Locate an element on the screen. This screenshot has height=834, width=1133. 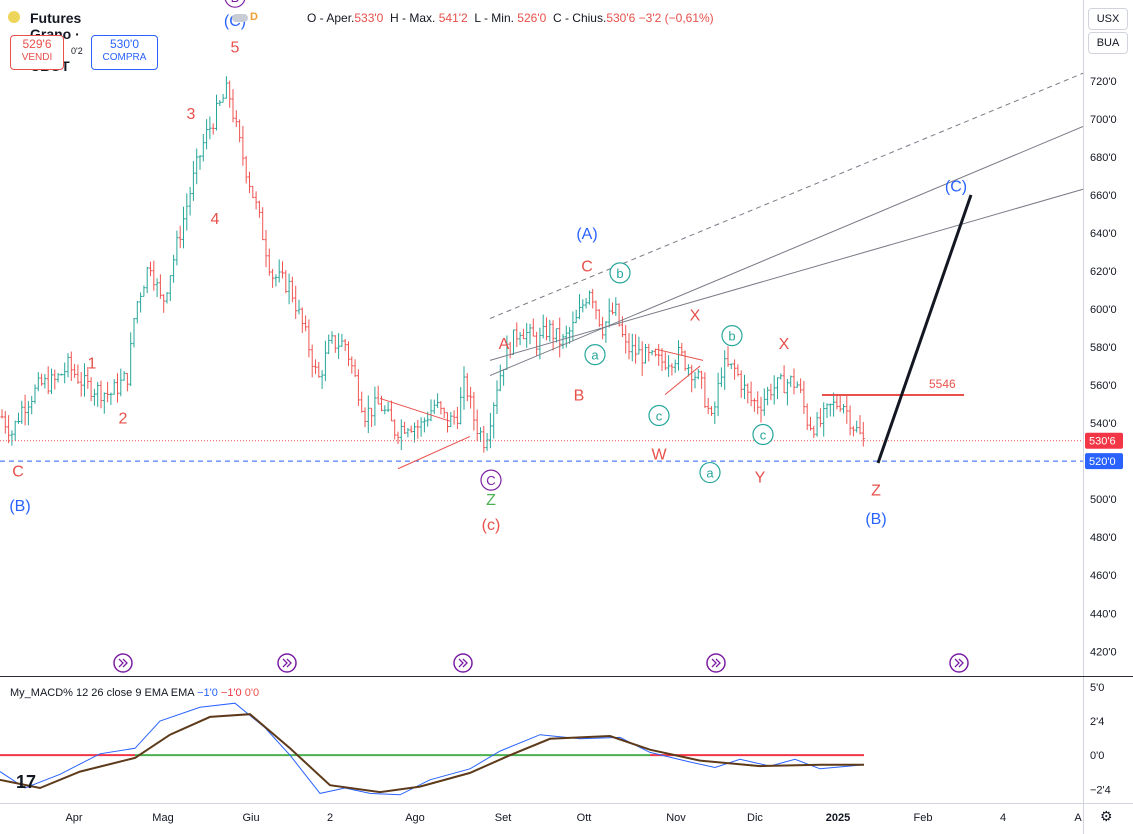
wave-label: 1 is located at coordinates (92, 363).